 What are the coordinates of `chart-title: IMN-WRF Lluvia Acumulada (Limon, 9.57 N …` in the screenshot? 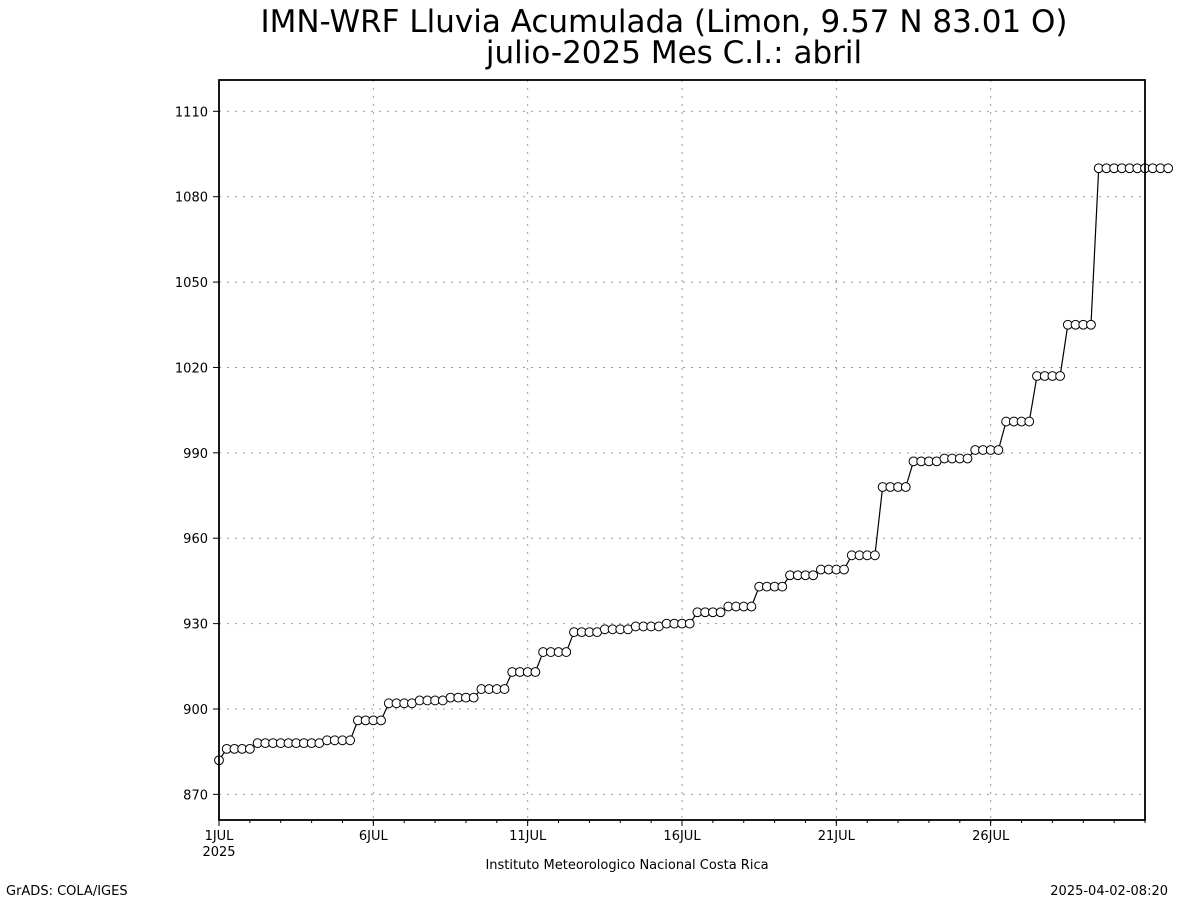 It's located at (663, 22).